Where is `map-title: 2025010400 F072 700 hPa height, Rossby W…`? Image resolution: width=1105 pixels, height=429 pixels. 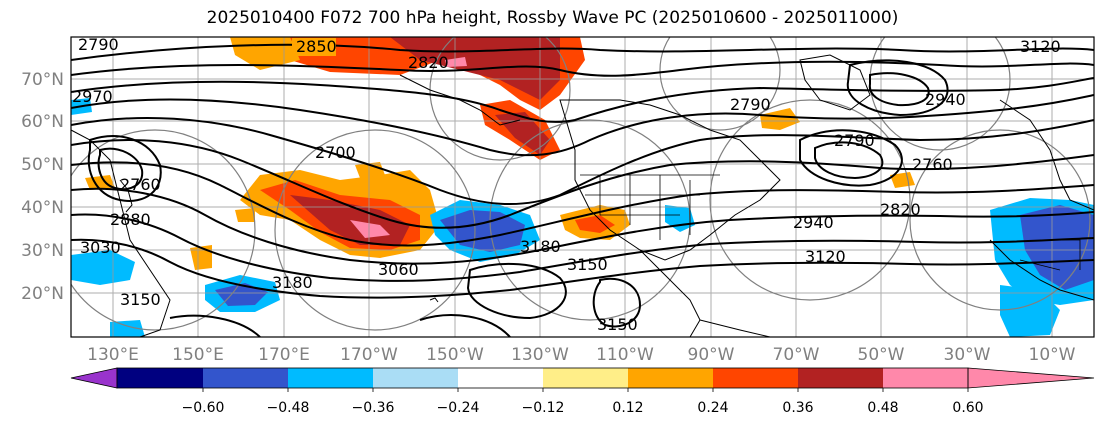 map-title: 2025010400 F072 700 hPa height, Rossby W… is located at coordinates (552, 18).